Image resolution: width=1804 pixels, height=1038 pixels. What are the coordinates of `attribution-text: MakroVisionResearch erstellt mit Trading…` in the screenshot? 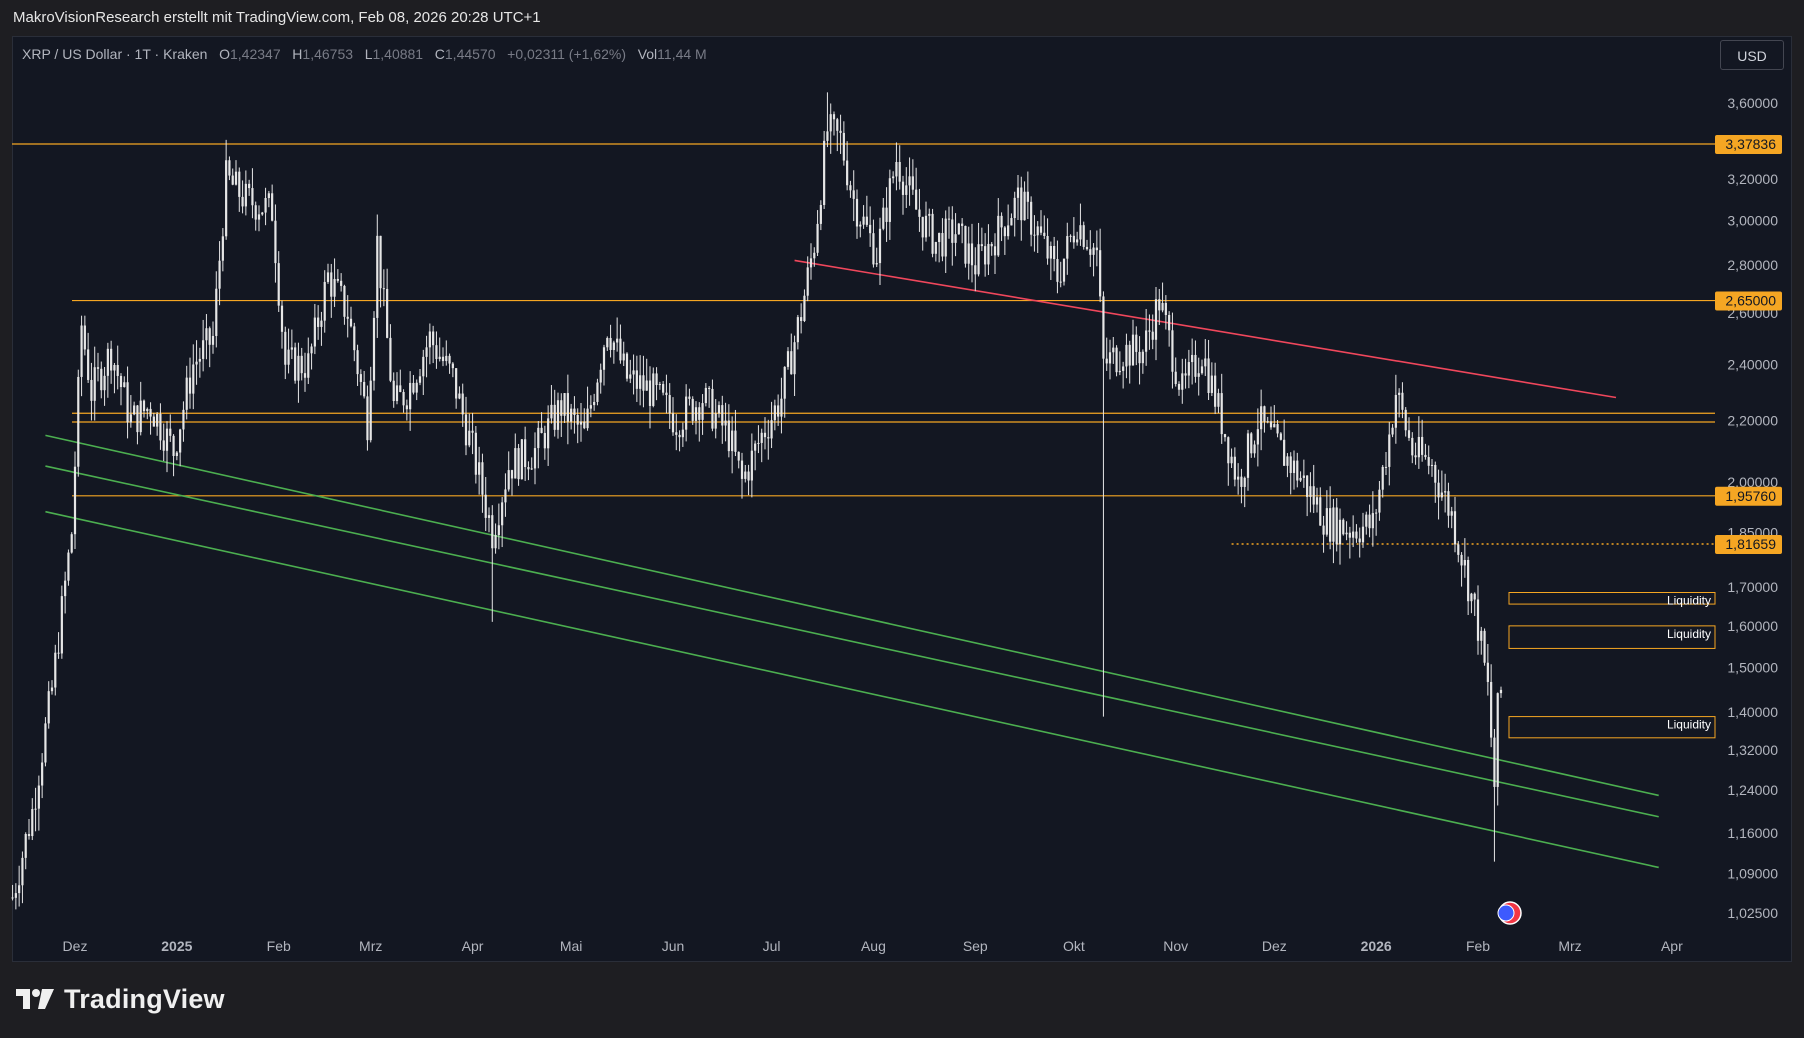 It's located at (277, 17).